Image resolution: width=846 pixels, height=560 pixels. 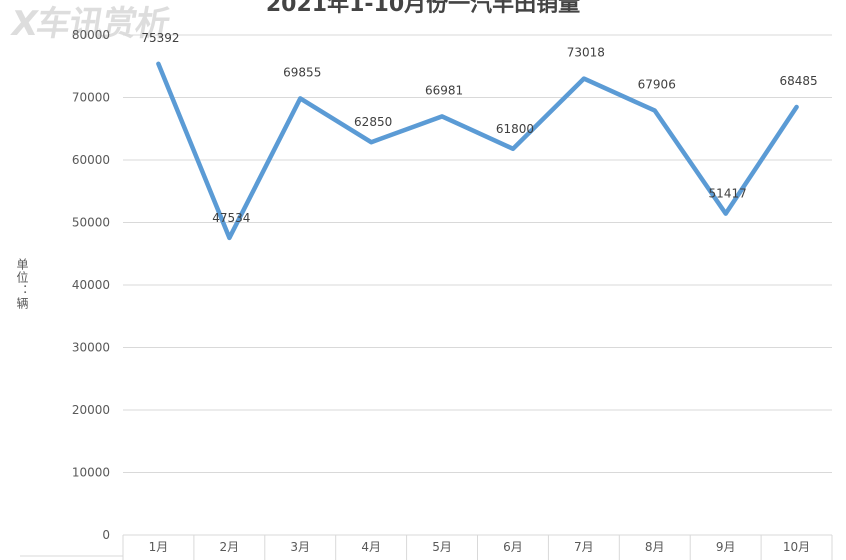 What do you see at coordinates (798, 81) in the screenshot?
I see `data-label: 68485` at bounding box center [798, 81].